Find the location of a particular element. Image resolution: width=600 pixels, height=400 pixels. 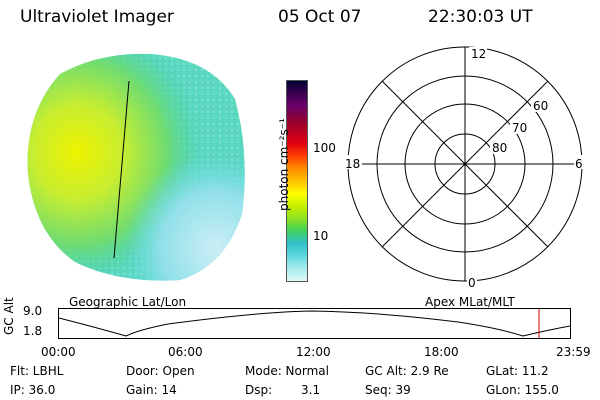

time-tick-0000: 00:00 is located at coordinates (58, 352).